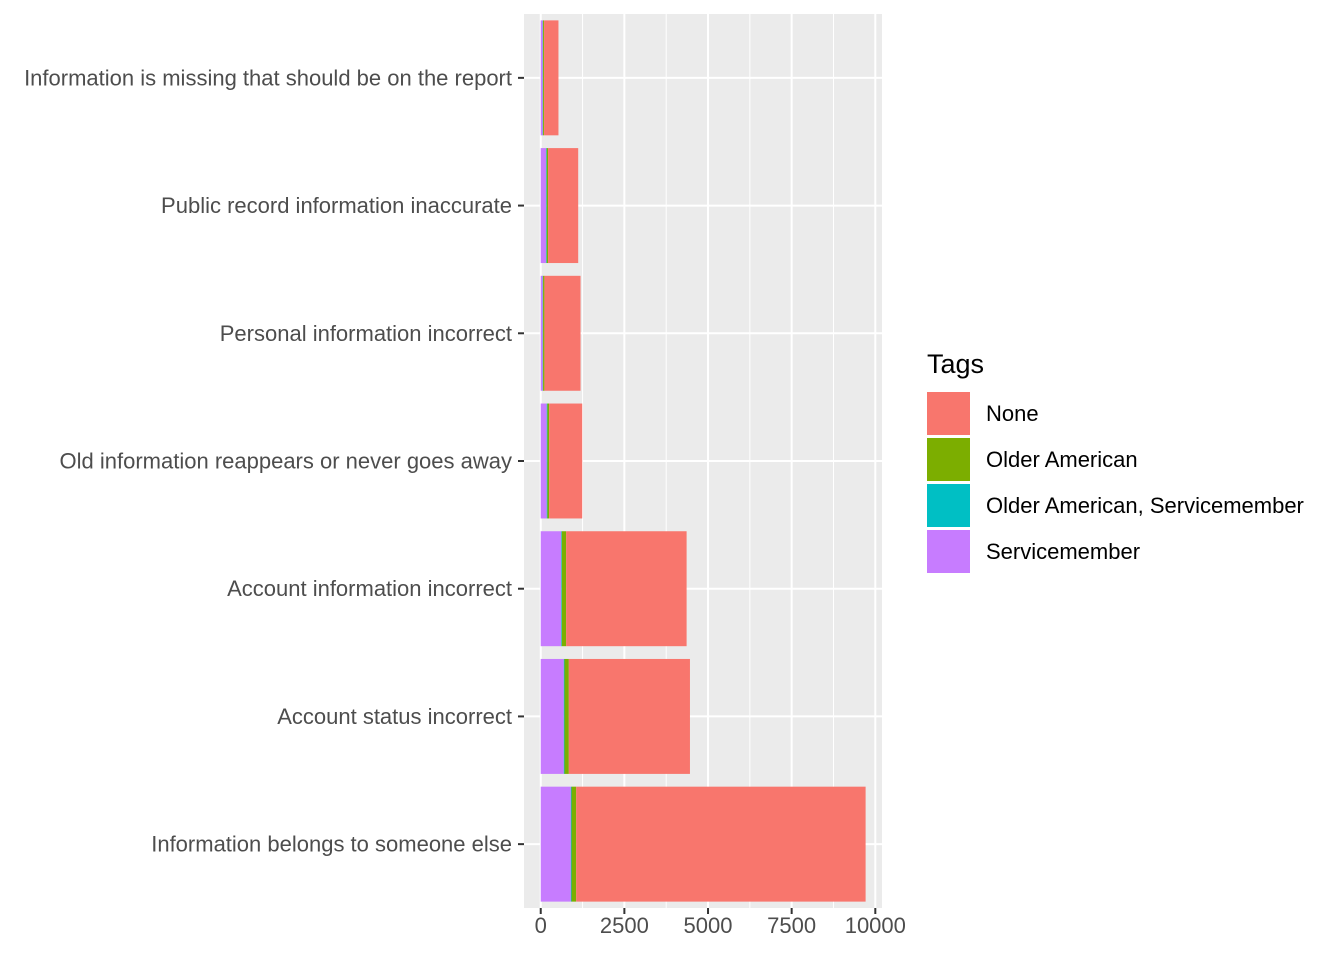 This screenshot has height=960, width=1344. I want to click on x-axis: 0 2500 5000 7500 10000, so click(720, 923).